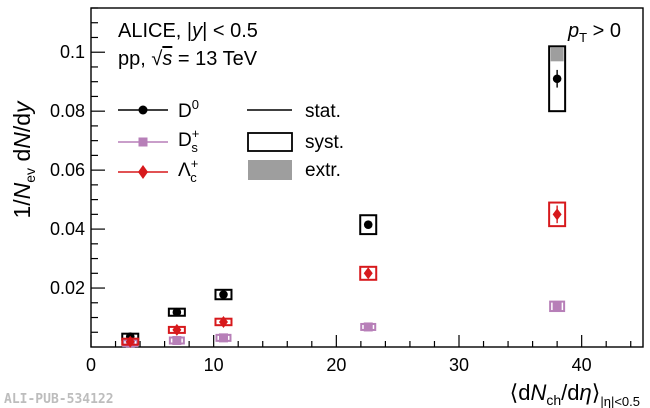 This screenshot has width=650, height=408. Describe the element at coordinates (72, 52) in the screenshot. I see `y-tick-label: 0.1` at that location.